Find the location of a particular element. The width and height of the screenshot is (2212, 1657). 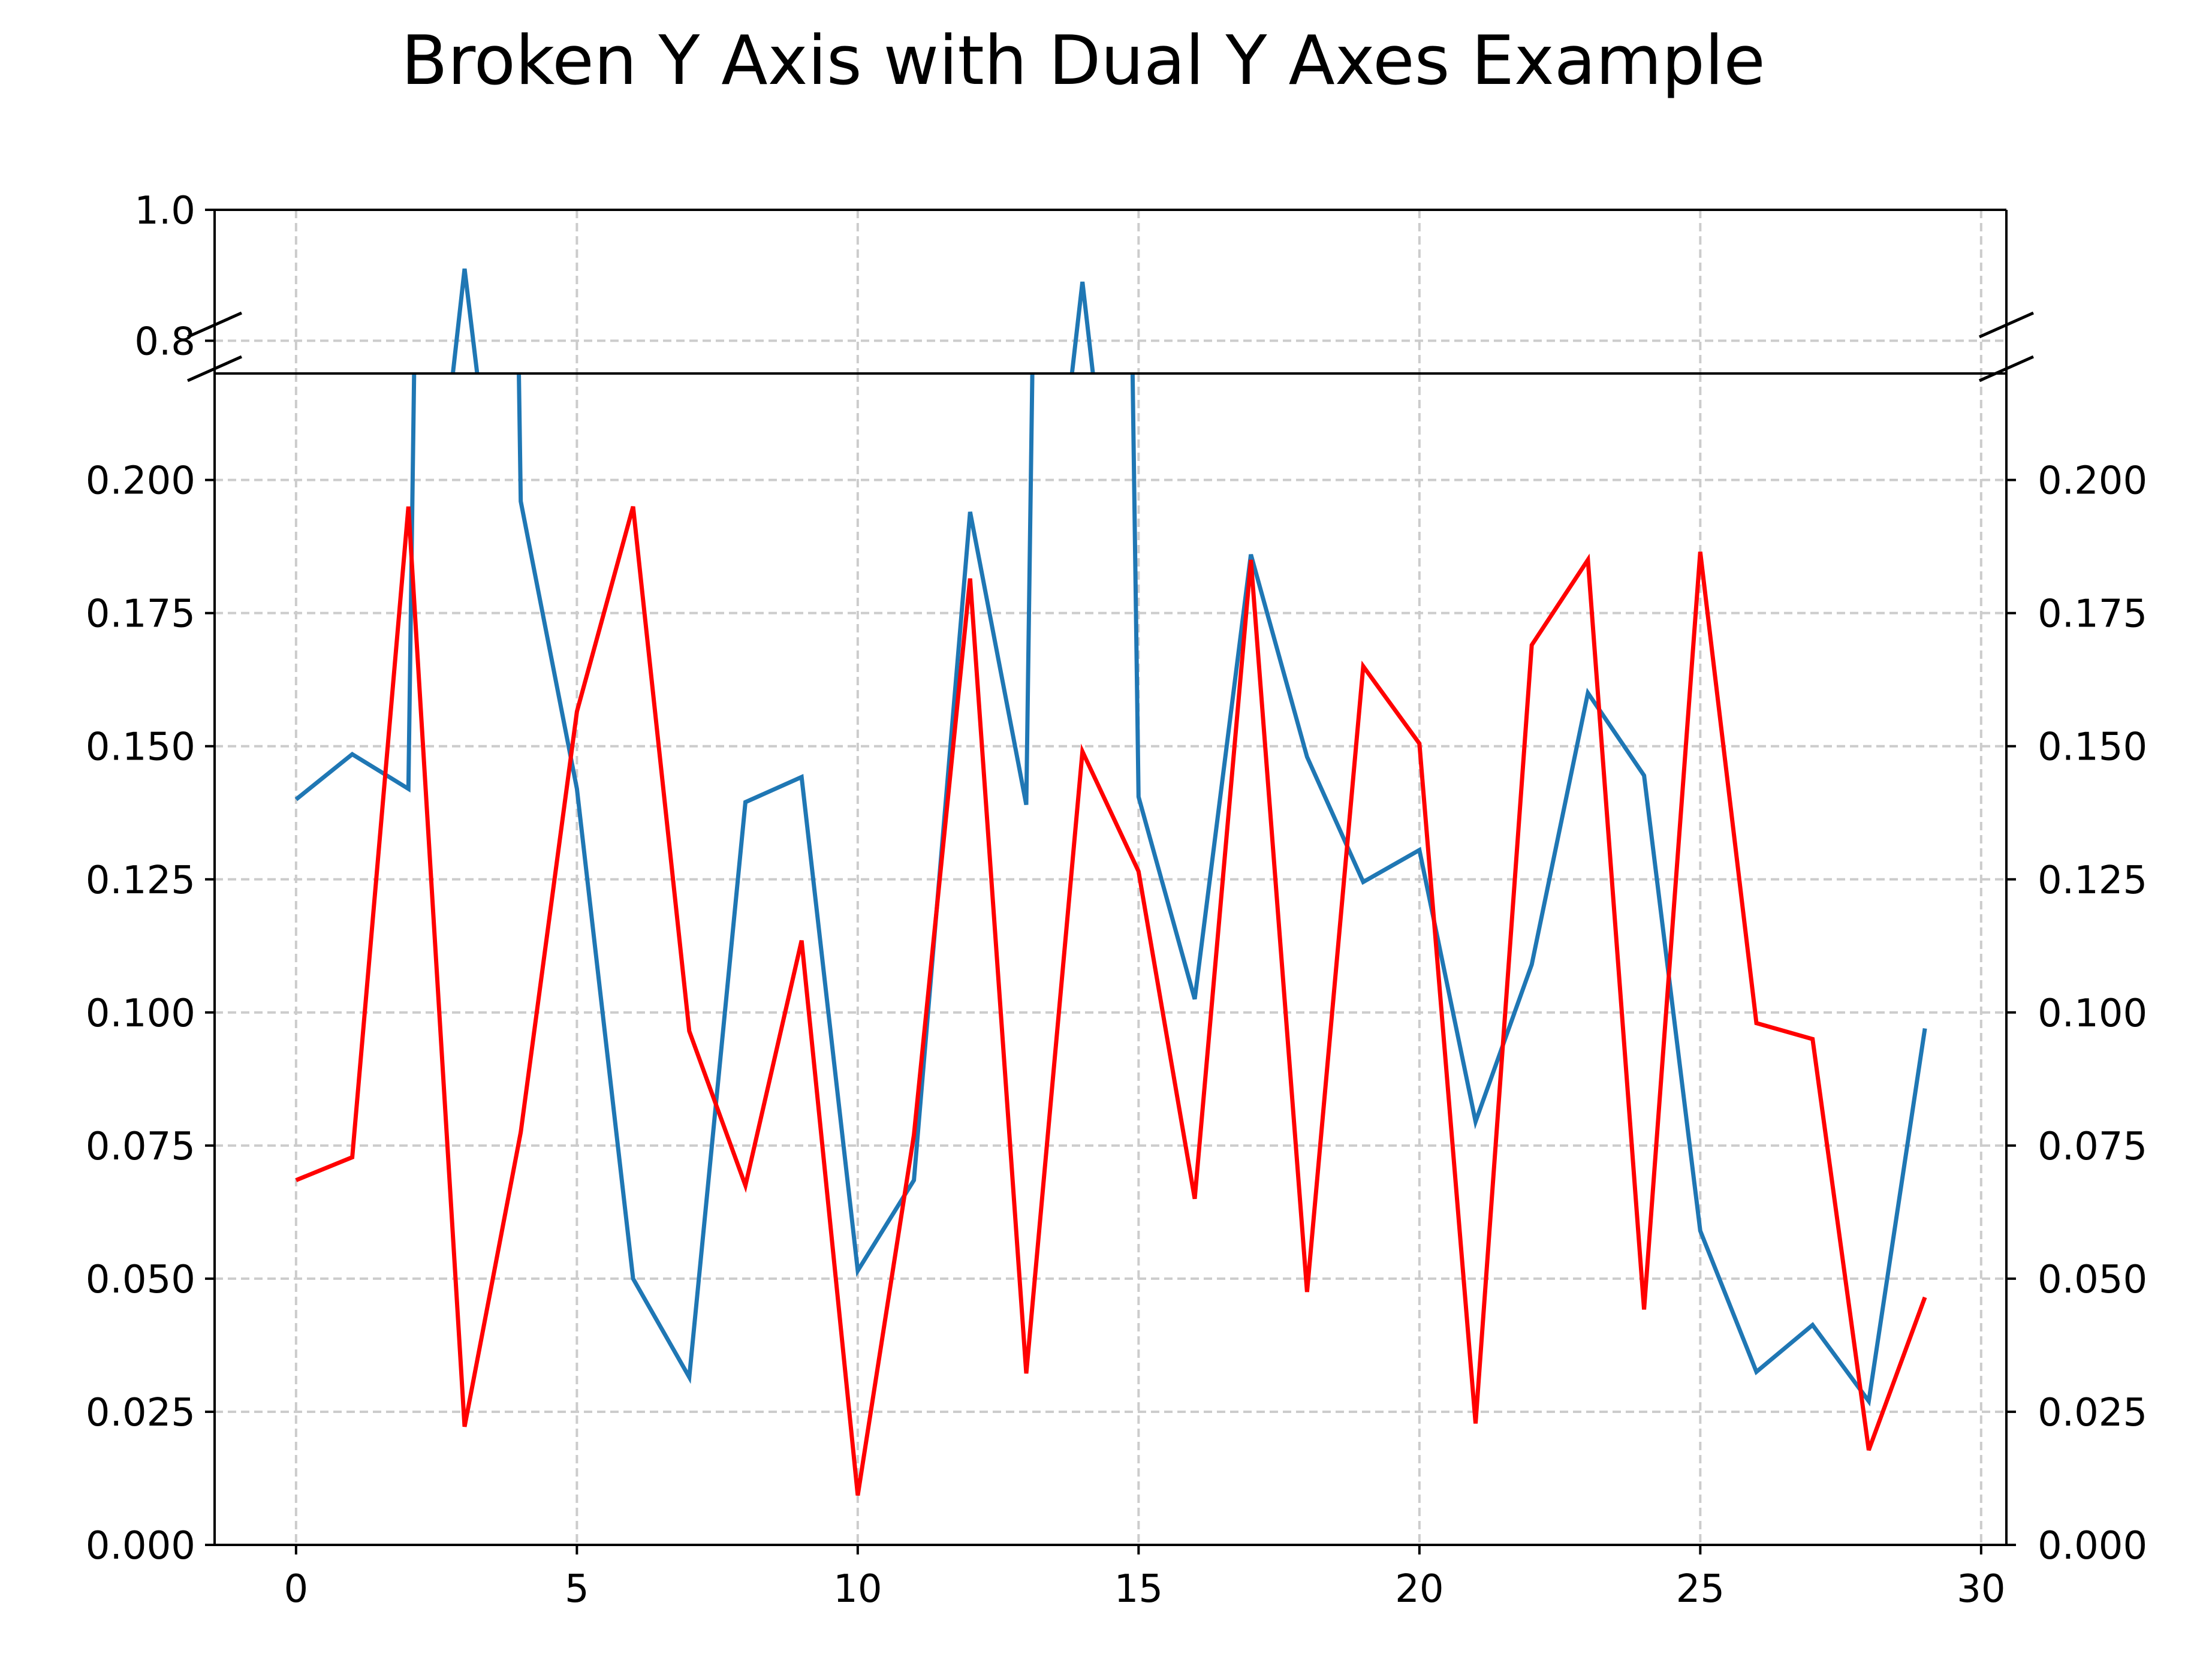

top-y-tick-label: 1.0 is located at coordinates (164, 211).